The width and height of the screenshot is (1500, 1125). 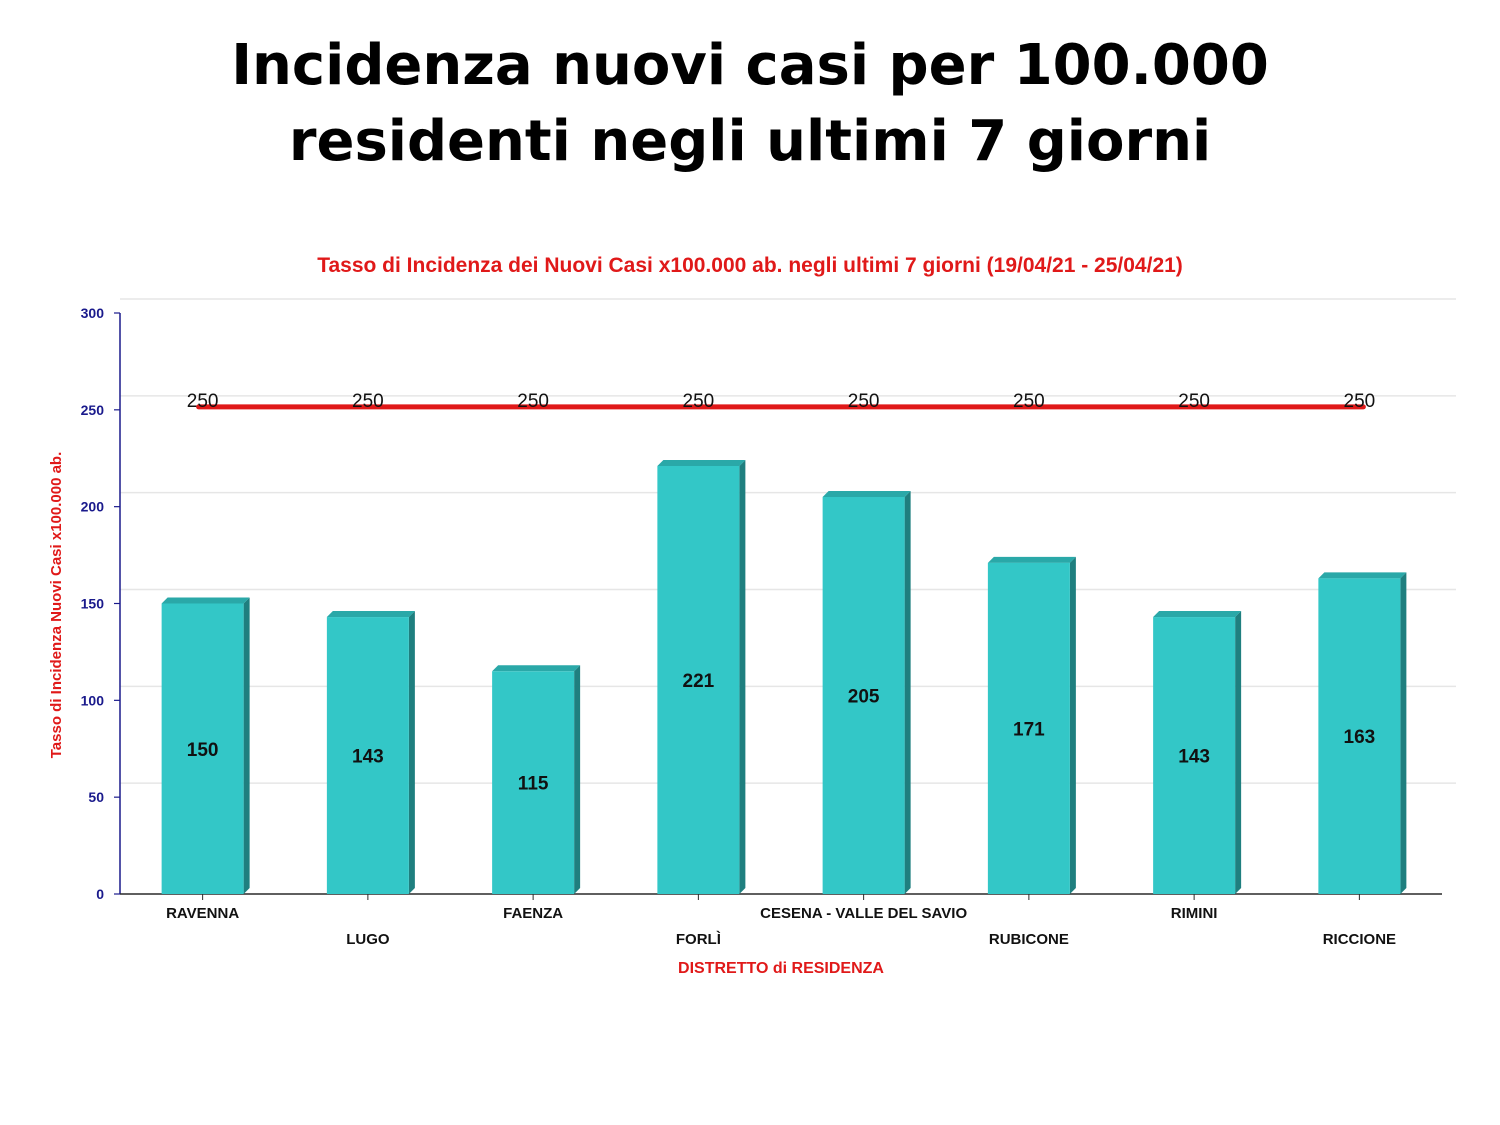 I want to click on bar-value-label: 150, so click(x=203, y=750).